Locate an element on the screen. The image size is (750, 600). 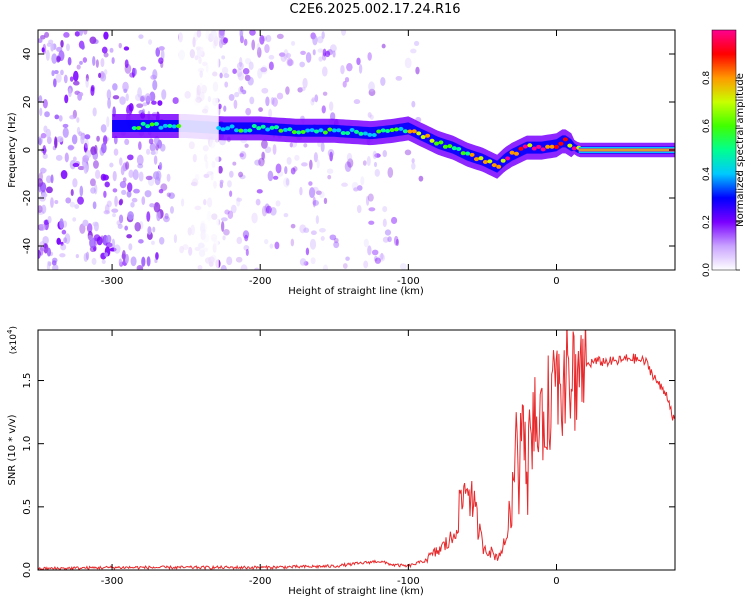
y-tick-label: -20 is located at coordinates (27, 198).